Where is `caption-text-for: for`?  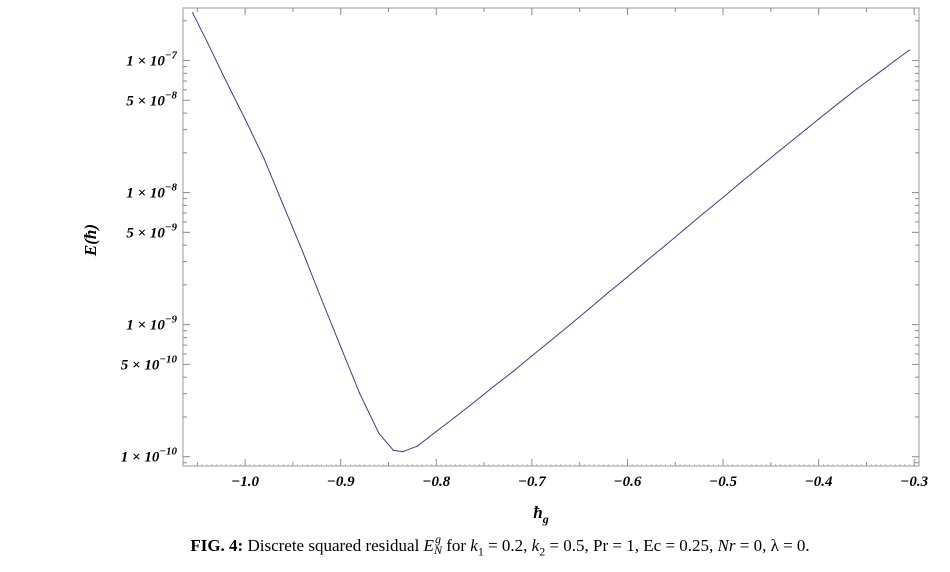 caption-text-for: for is located at coordinates (456, 545).